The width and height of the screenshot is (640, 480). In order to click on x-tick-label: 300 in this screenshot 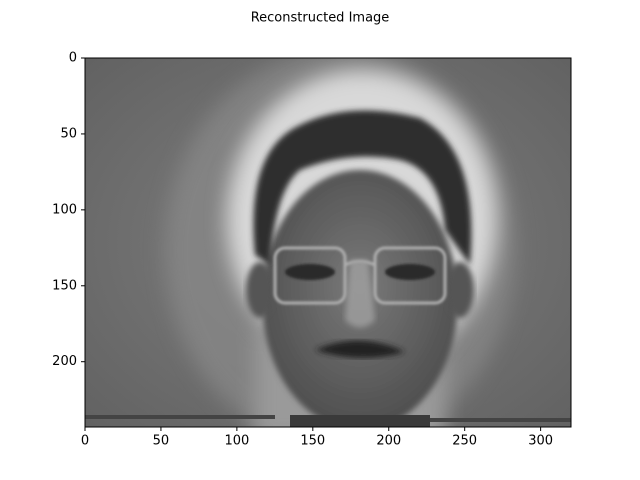, I will do `click(540, 441)`.